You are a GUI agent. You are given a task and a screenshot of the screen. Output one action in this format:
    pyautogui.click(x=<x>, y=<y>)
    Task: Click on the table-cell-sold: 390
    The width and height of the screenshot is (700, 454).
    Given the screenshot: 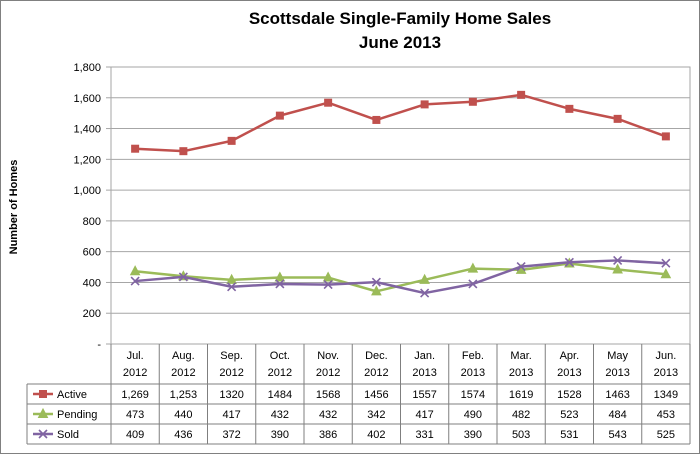 What is the action you would take?
    pyautogui.click(x=473, y=435)
    